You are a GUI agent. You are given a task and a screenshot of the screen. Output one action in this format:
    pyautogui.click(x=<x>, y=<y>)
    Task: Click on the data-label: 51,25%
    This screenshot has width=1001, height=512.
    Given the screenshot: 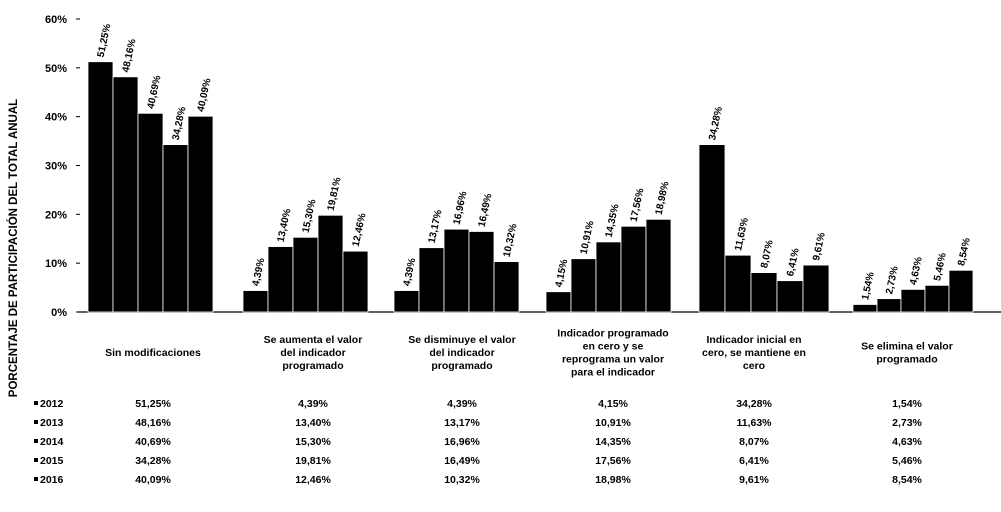 What is the action you would take?
    pyautogui.click(x=105, y=41)
    